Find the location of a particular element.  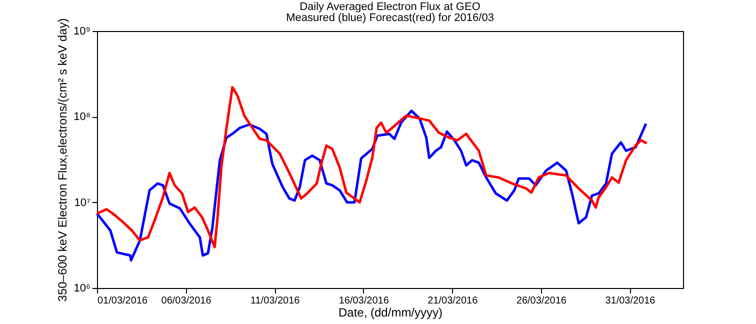

x-tick-label: 01/03/2016 is located at coordinates (123, 301).